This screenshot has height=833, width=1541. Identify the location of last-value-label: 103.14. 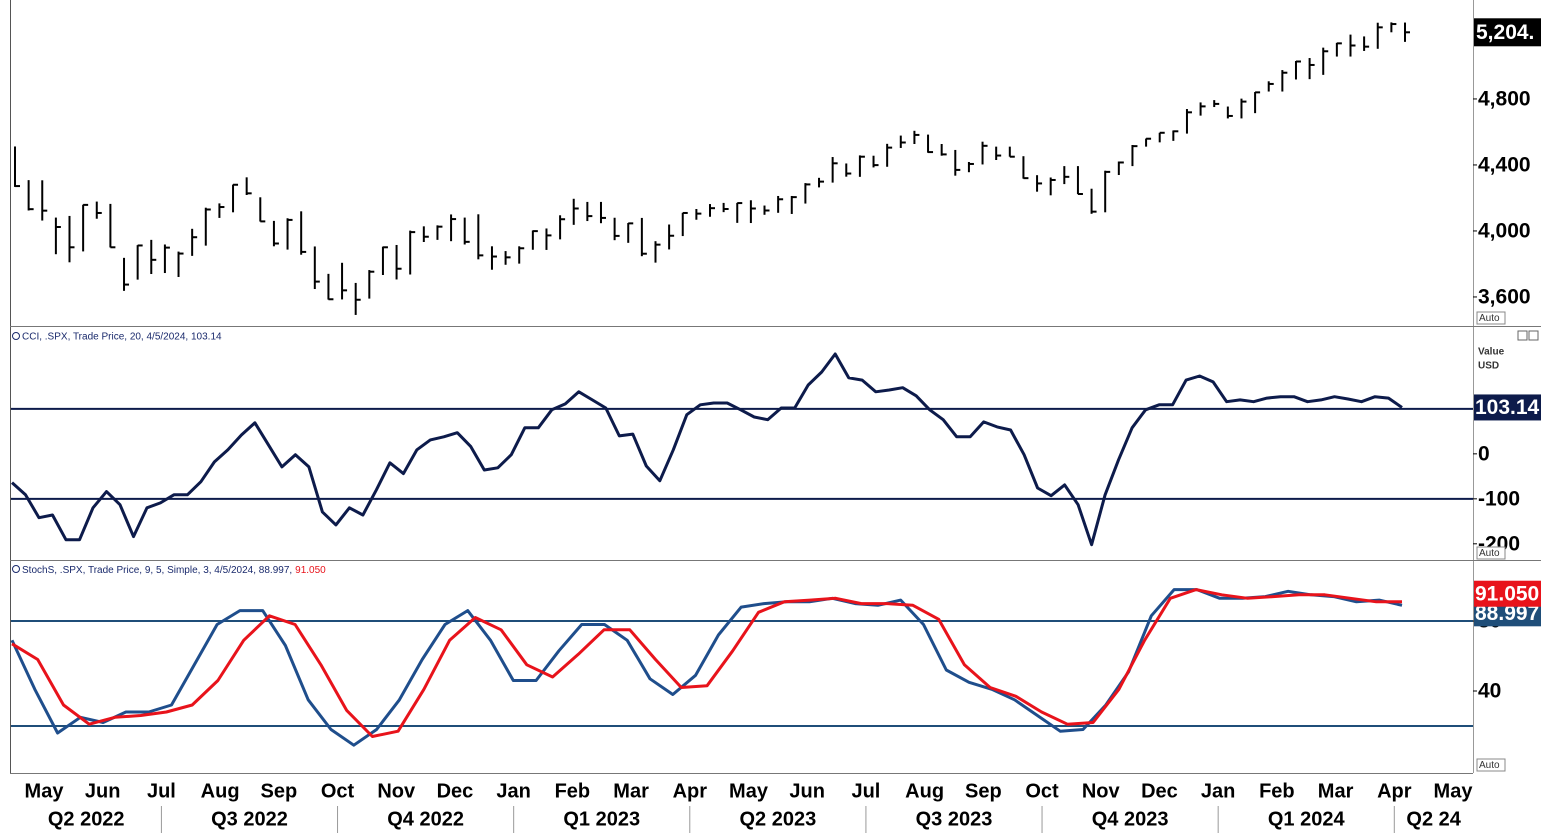
(1507, 407).